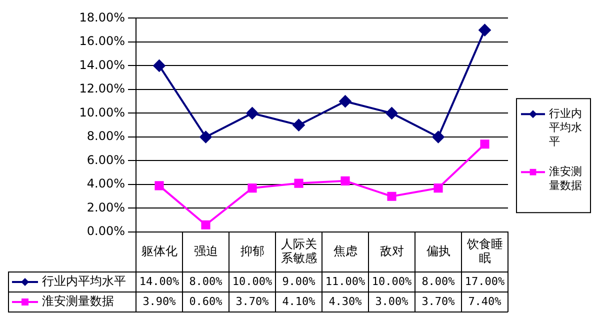  I want to click on x-tick-label: 躯体化, so click(159, 251).